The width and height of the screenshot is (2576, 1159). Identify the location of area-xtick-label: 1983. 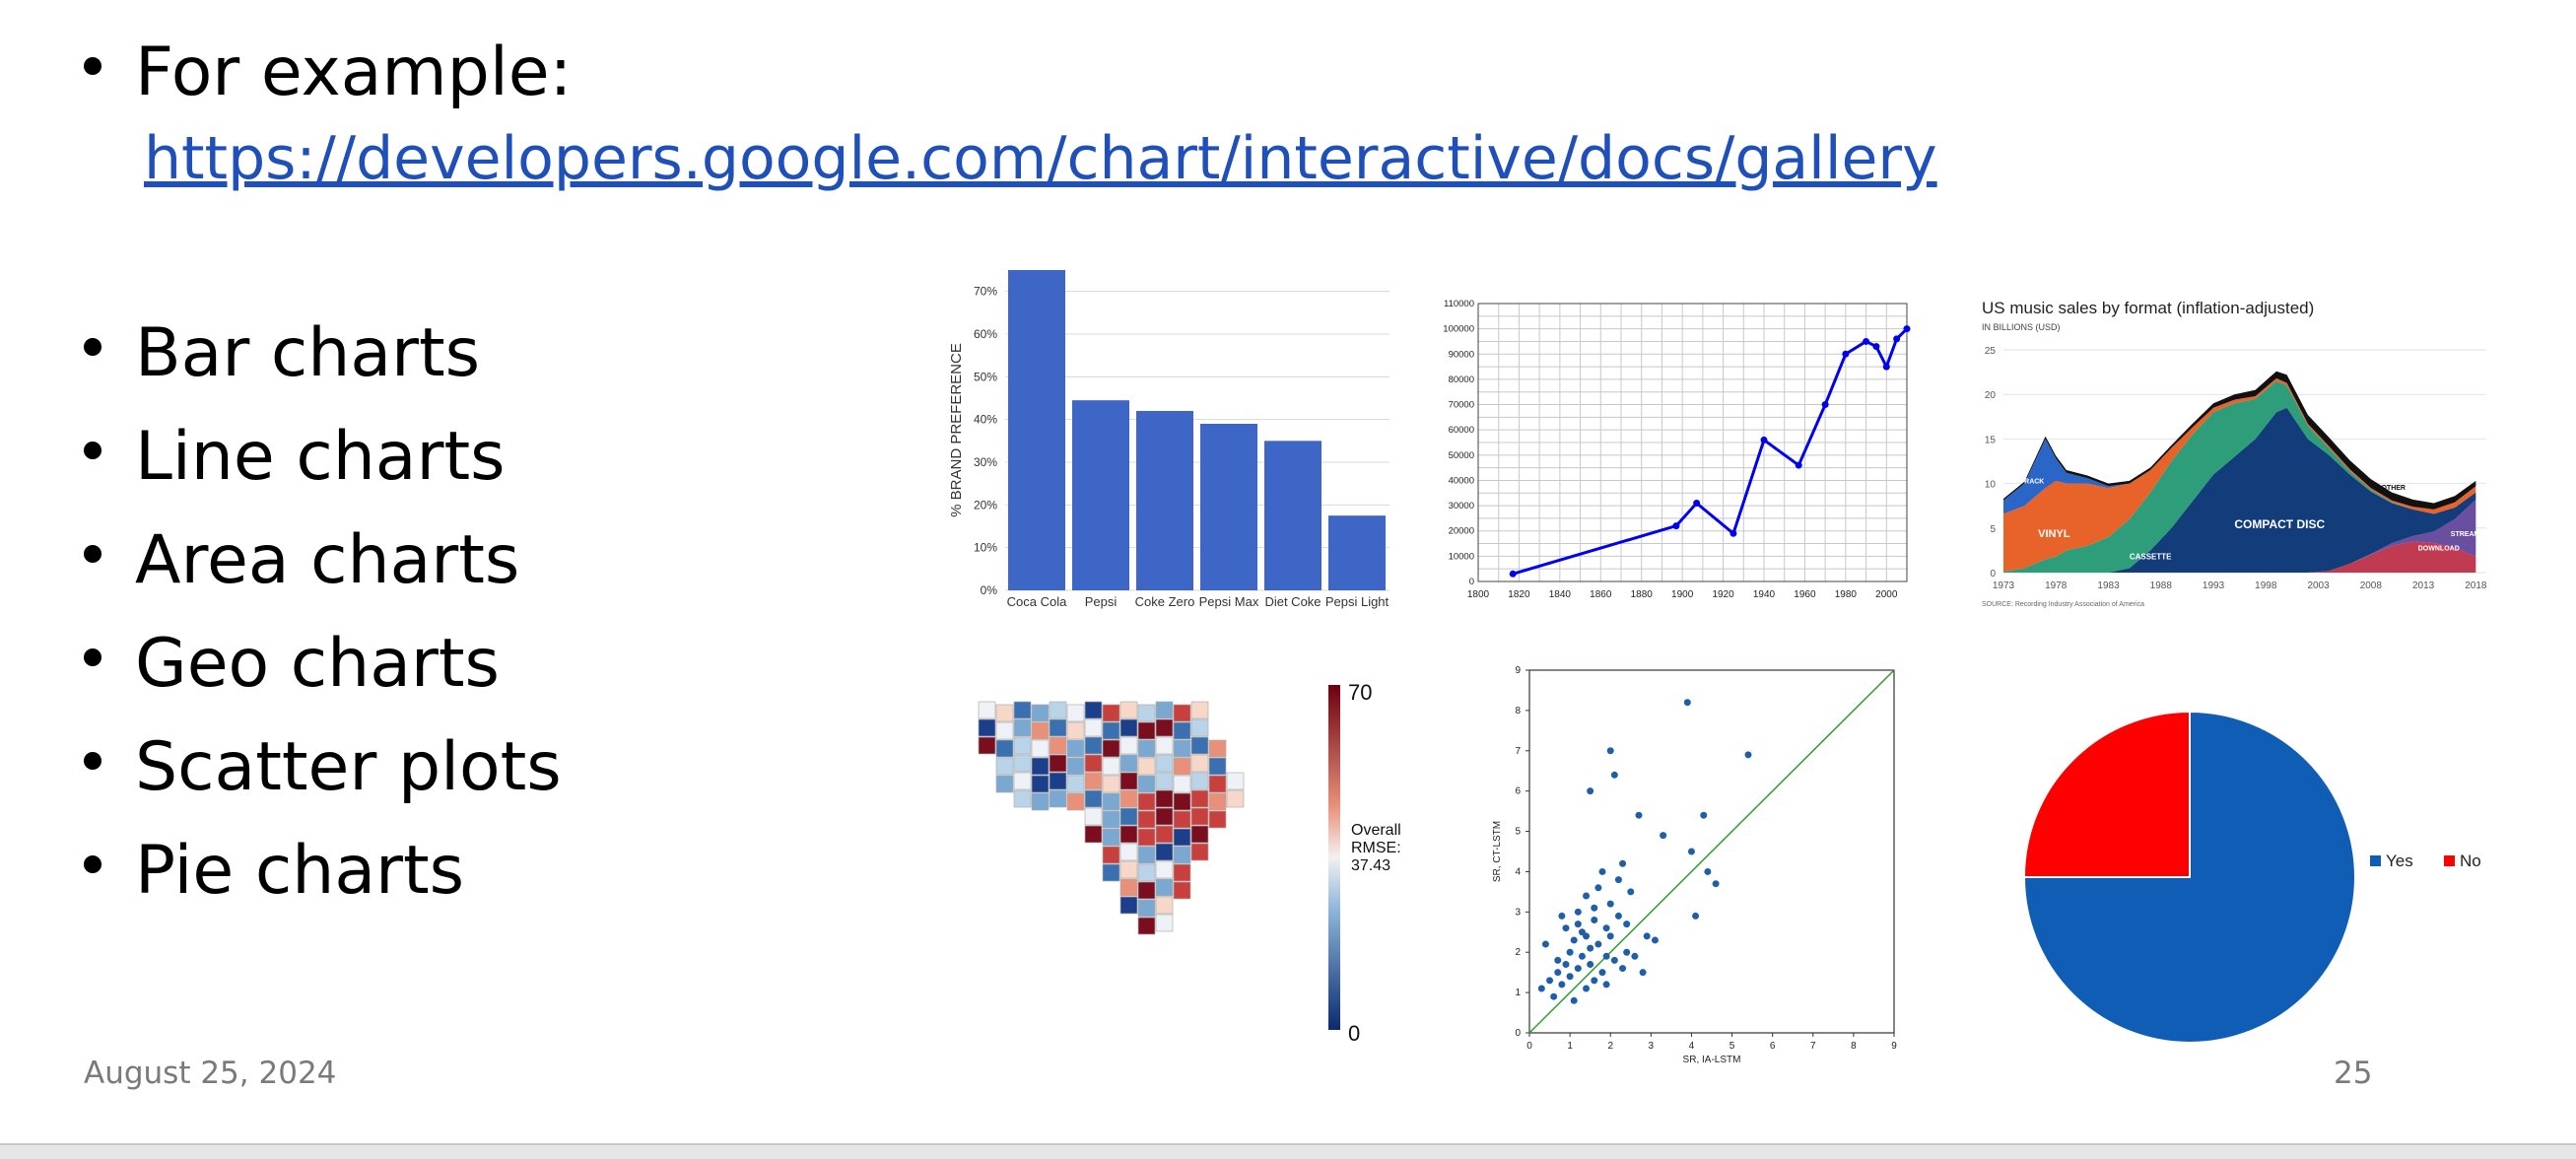
(2108, 585).